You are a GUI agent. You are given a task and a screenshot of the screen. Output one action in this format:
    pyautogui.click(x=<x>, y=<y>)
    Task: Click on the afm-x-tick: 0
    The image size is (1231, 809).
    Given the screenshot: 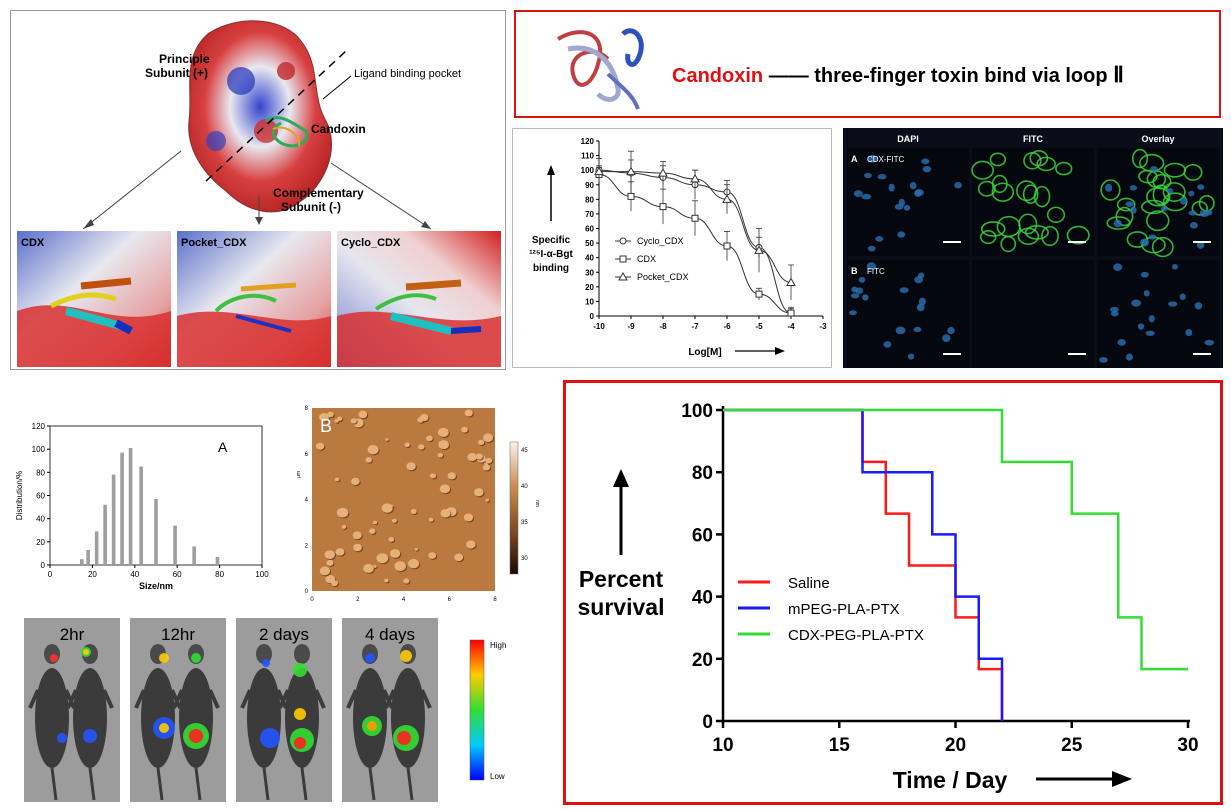 What is the action you would take?
    pyautogui.click(x=312, y=600)
    